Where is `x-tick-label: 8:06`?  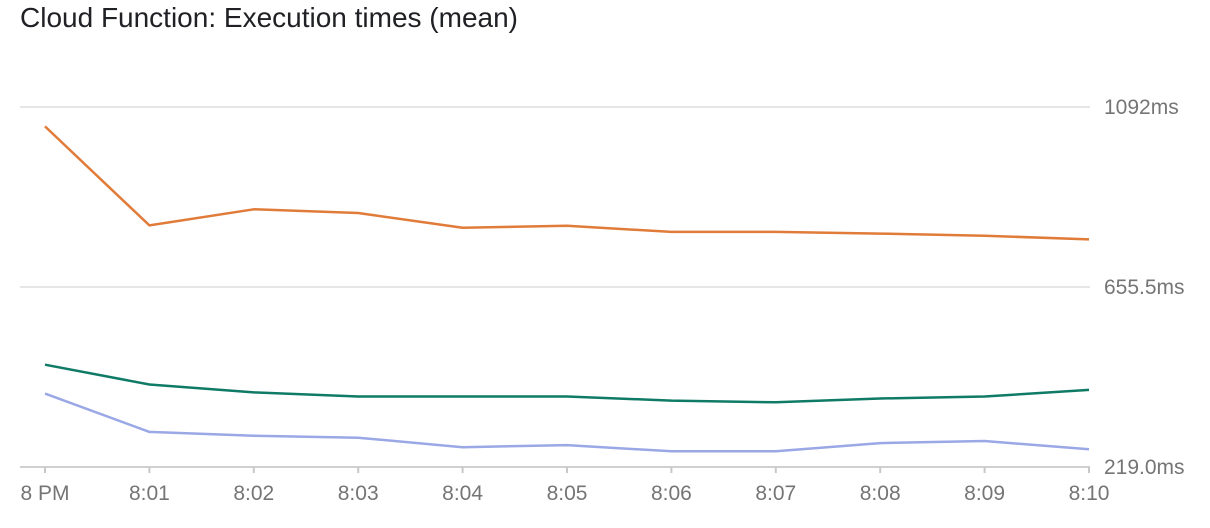
x-tick-label: 8:06 is located at coordinates (671, 493).